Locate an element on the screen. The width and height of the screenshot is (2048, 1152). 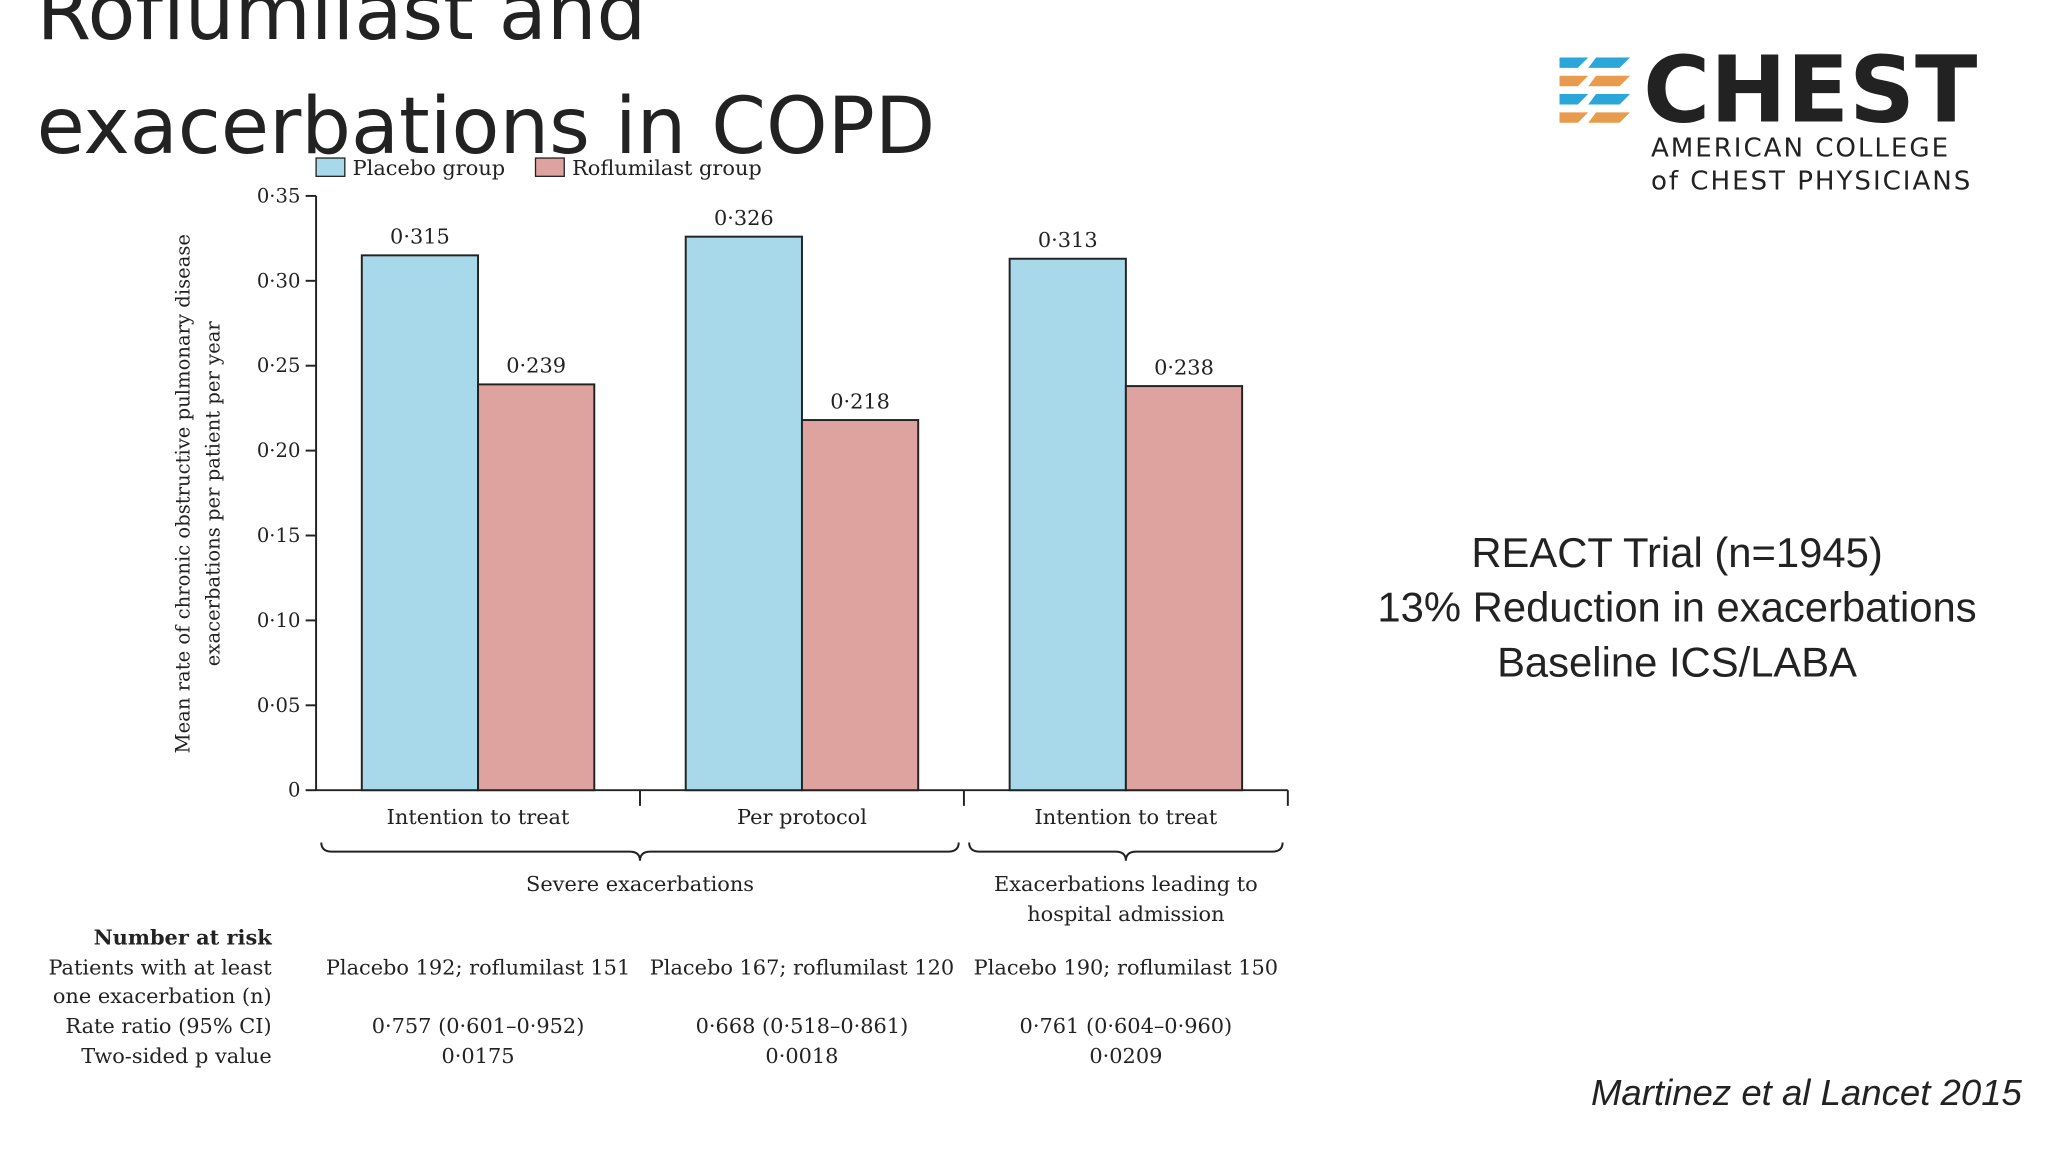
table-cell: 0·0175 is located at coordinates (478, 1056).